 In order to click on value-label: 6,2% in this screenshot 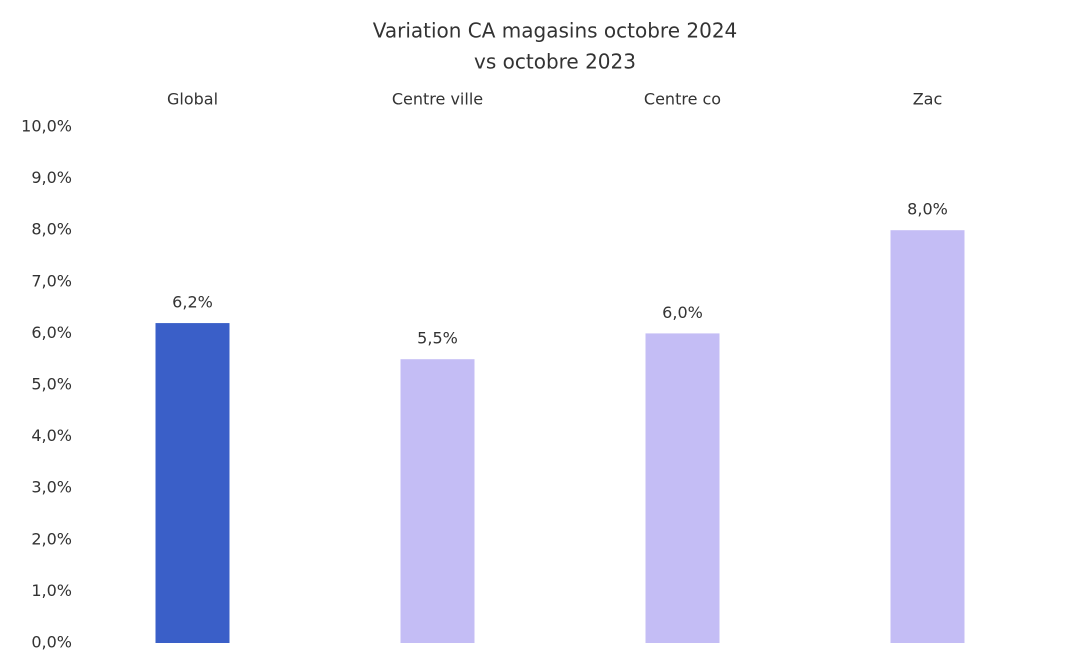, I will do `click(192, 302)`.